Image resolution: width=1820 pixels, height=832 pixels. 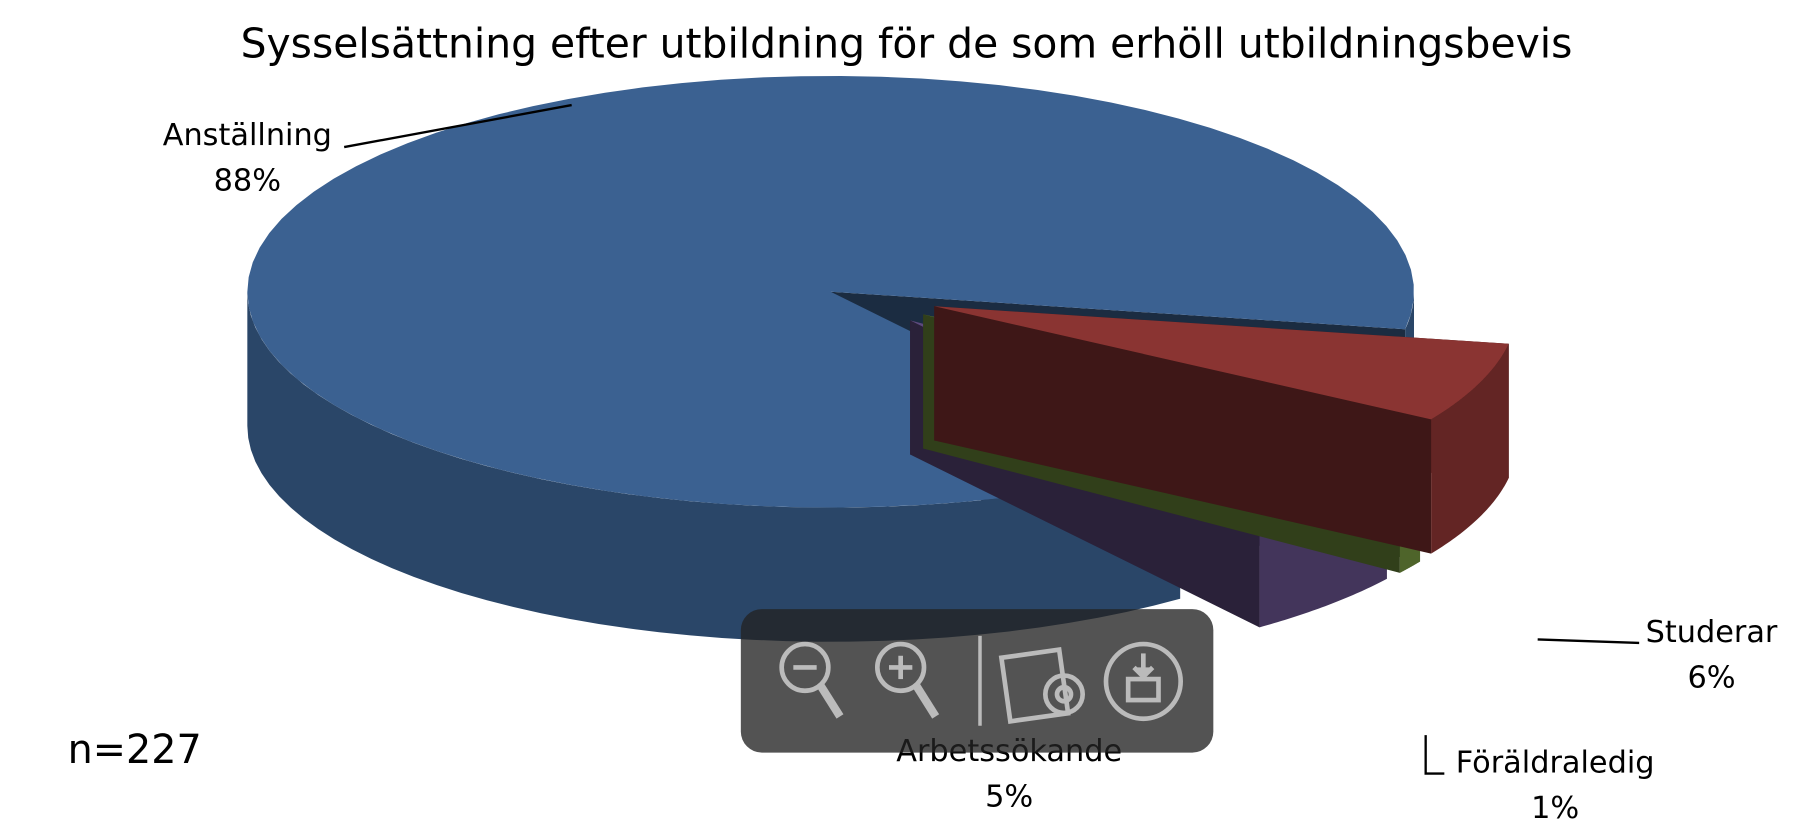 I want to click on value-label: 6%, so click(x=1711, y=678).